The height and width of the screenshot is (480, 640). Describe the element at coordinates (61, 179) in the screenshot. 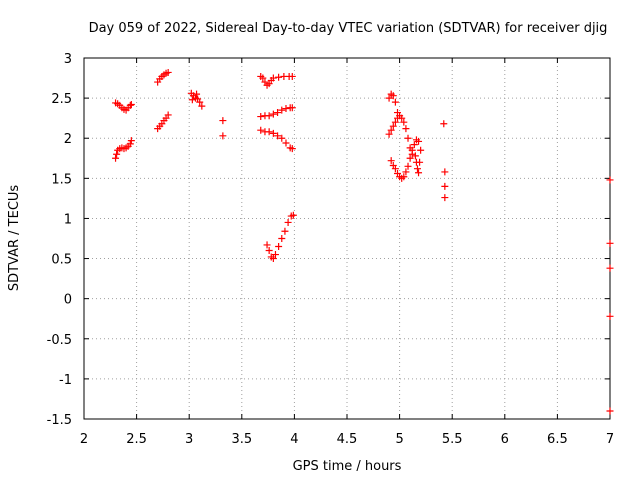

I see `y-tick-label: 1.5` at that location.